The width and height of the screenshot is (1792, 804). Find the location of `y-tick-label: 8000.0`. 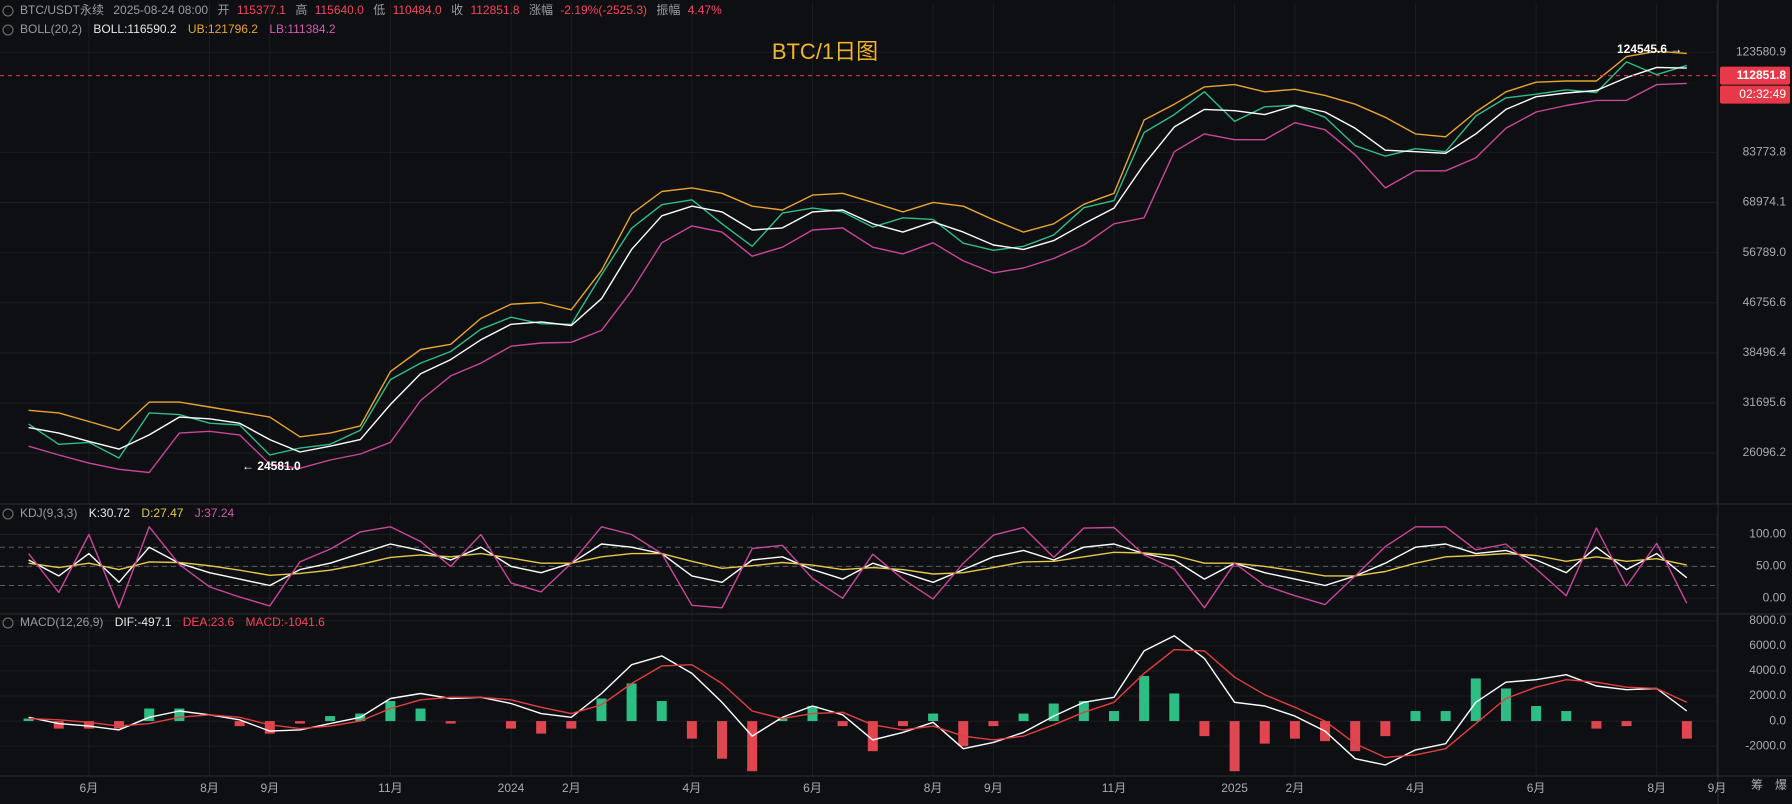

y-tick-label: 8000.0 is located at coordinates (1767, 620).